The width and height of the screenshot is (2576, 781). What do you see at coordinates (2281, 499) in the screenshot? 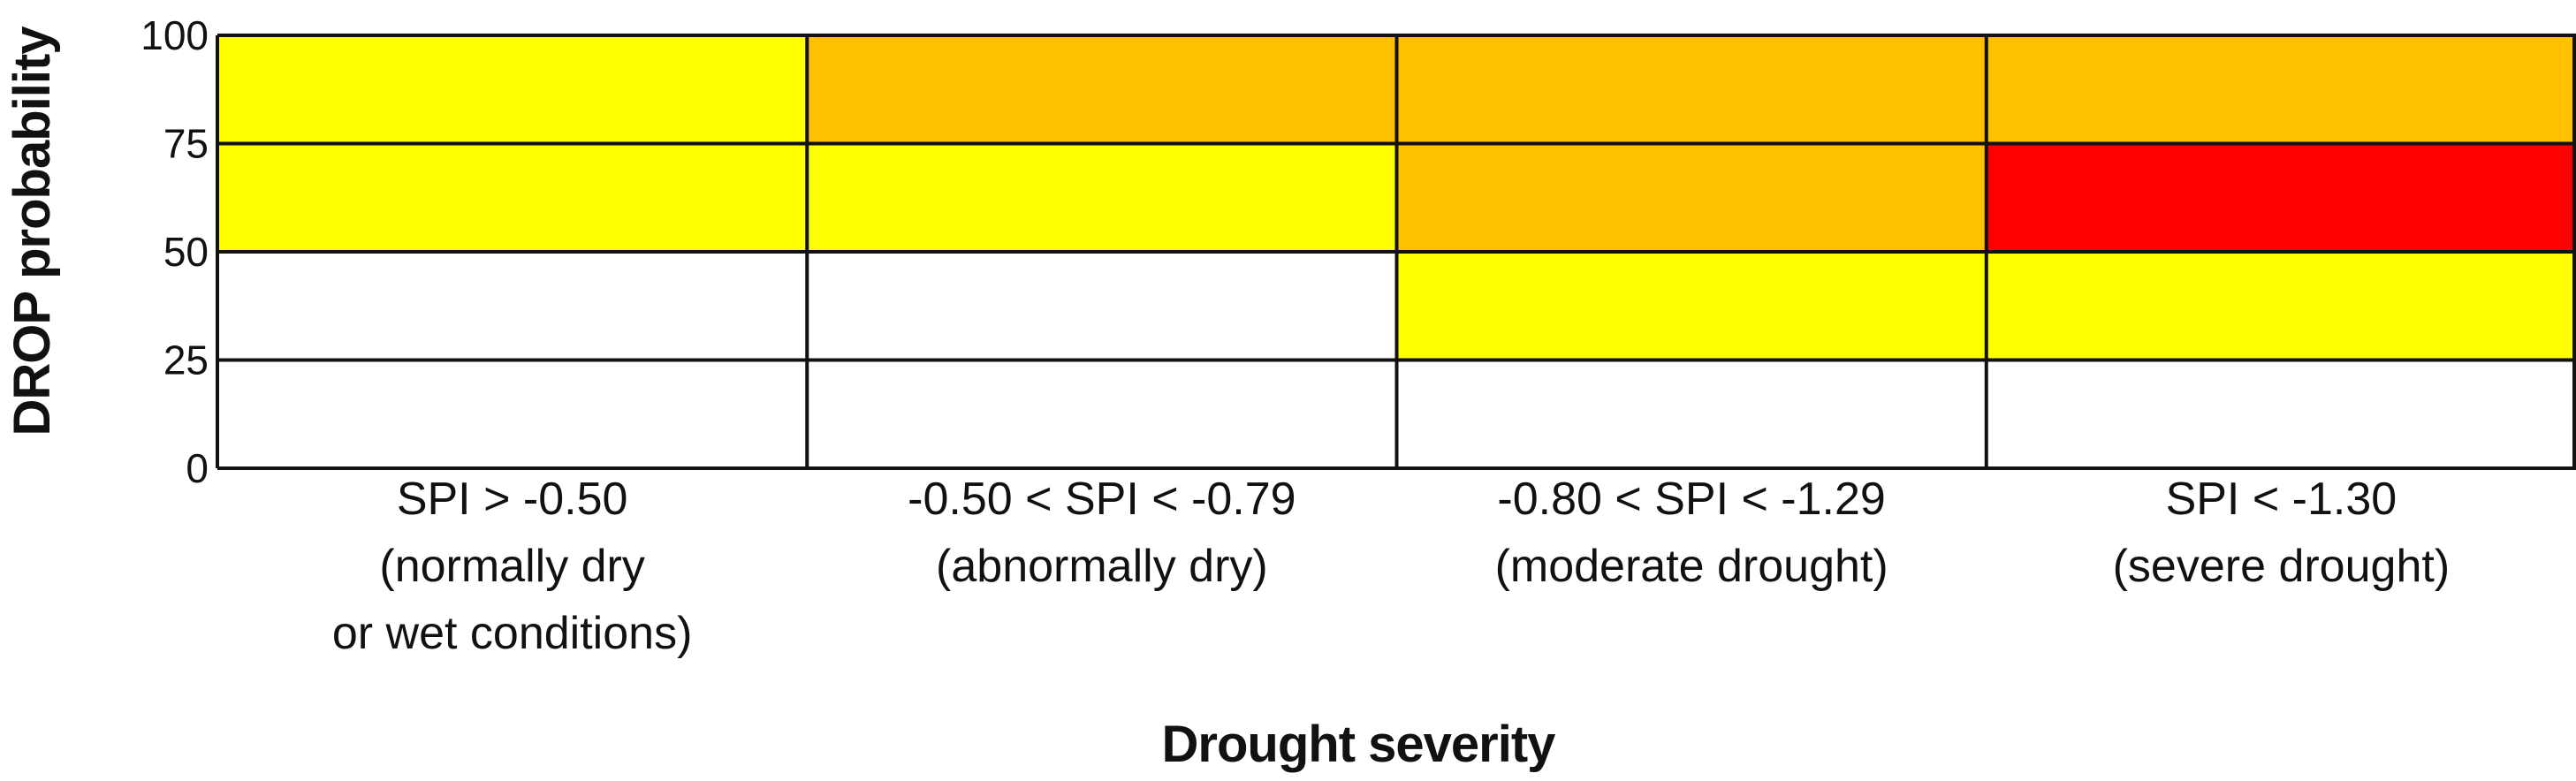
I see `x-category-label: SPI < -1.30` at bounding box center [2281, 499].